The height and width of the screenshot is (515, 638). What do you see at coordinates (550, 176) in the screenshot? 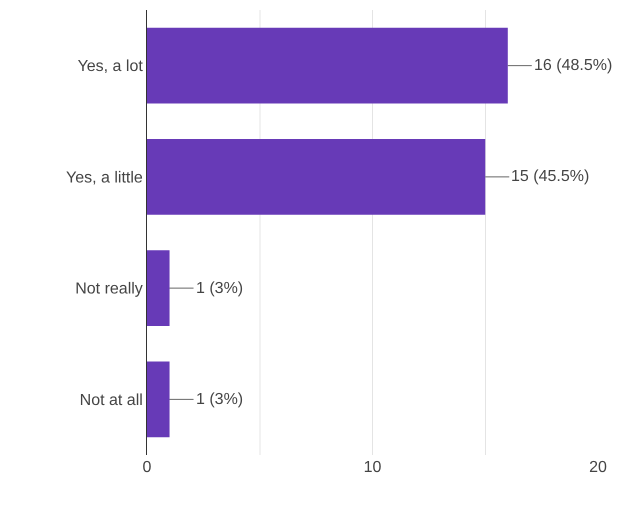
I see `data-label: 15 (45.5%)` at bounding box center [550, 176].